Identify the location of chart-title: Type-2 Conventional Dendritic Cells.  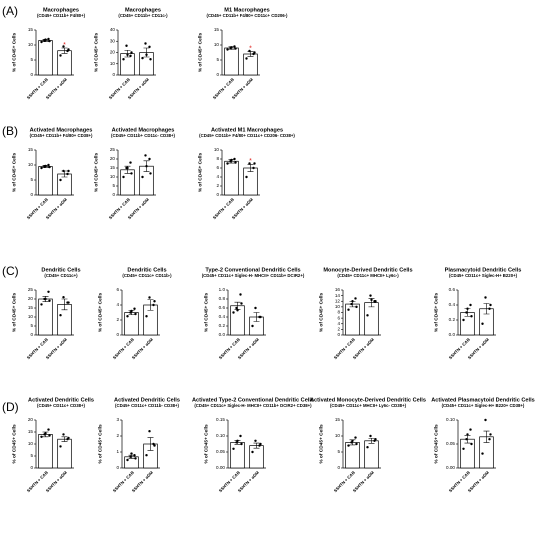
(252, 270).